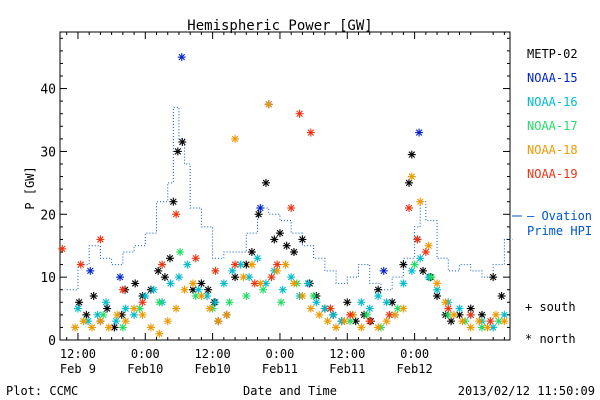  What do you see at coordinates (559, 231) in the screenshot?
I see `legend-entry-ovation: Prime HPI` at bounding box center [559, 231].